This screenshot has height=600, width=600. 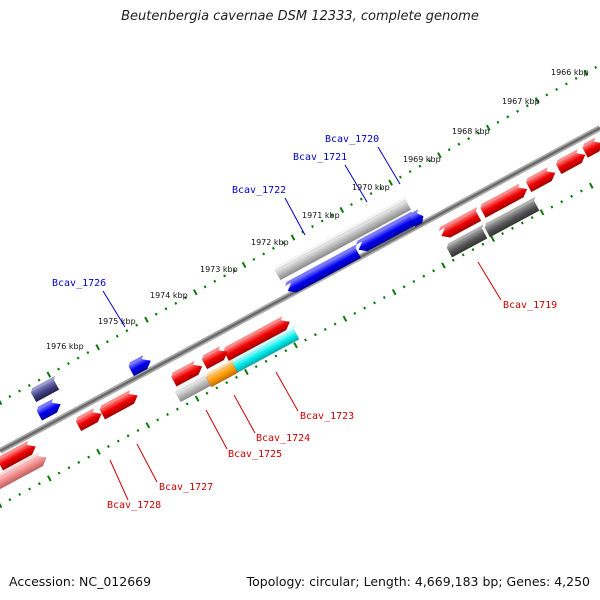 I want to click on gene-label: Bcav_1728, so click(x=134, y=485).